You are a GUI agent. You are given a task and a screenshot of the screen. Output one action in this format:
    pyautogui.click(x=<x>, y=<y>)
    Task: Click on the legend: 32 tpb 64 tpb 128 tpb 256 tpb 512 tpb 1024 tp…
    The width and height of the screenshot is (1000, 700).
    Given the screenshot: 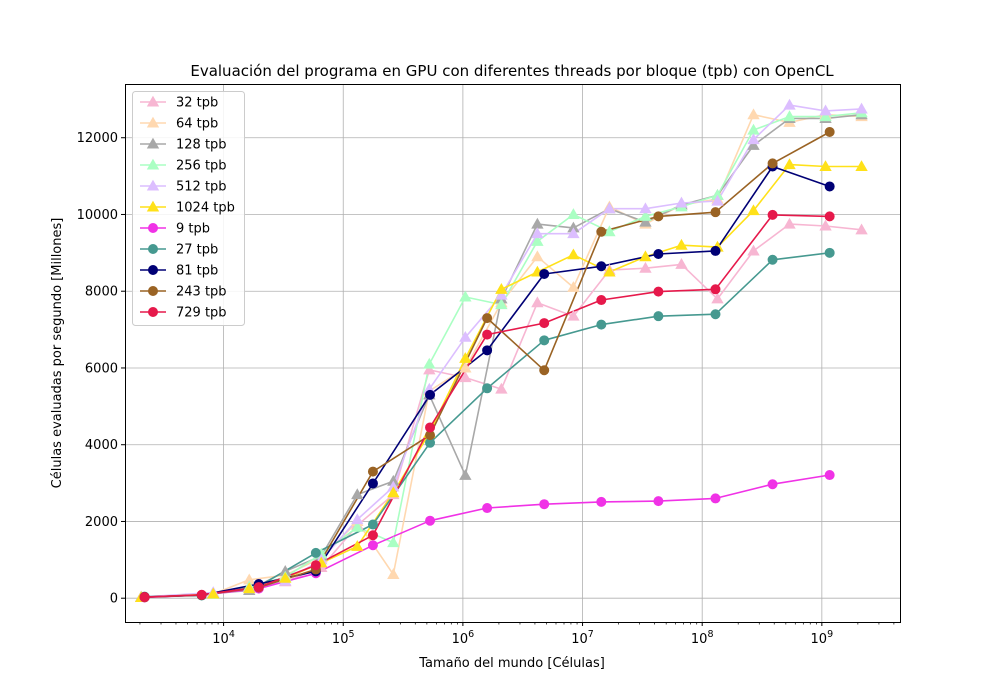 What is the action you would take?
    pyautogui.click(x=188, y=208)
    